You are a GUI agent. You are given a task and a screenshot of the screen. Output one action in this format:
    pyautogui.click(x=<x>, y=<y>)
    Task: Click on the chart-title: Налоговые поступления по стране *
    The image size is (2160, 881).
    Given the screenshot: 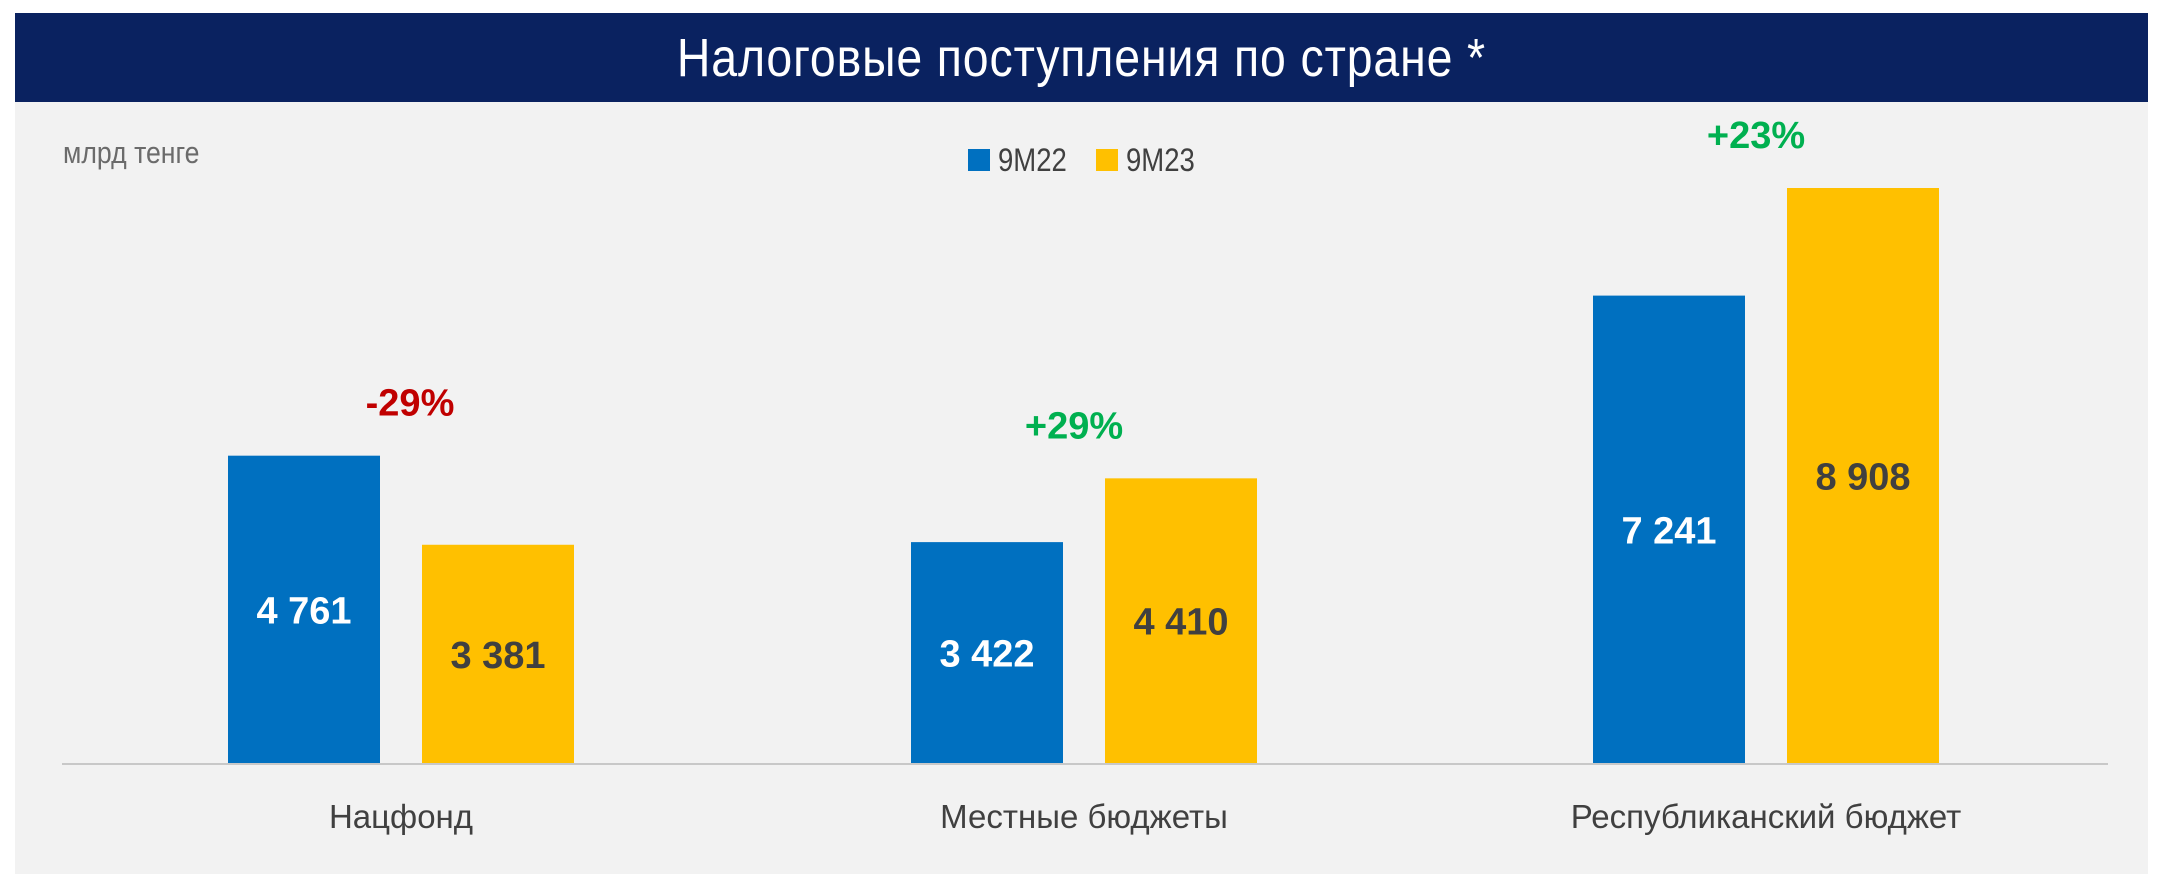 What is the action you would take?
    pyautogui.click(x=1081, y=57)
    